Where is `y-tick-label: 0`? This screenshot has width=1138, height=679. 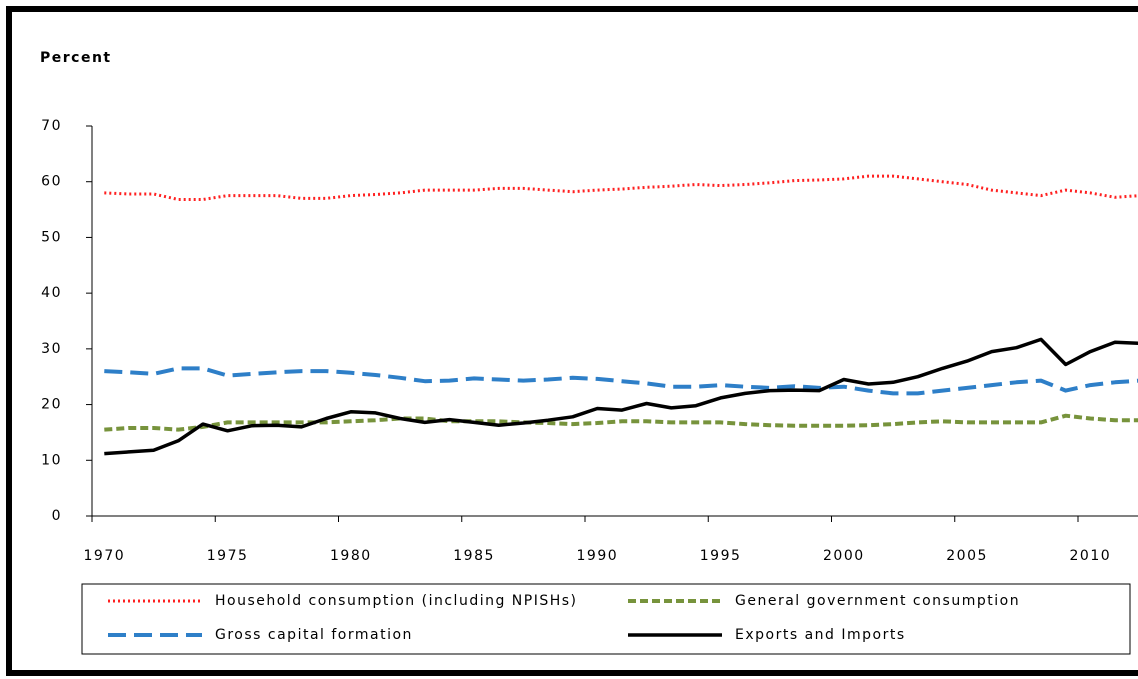 y-tick-label: 0 is located at coordinates (57, 516).